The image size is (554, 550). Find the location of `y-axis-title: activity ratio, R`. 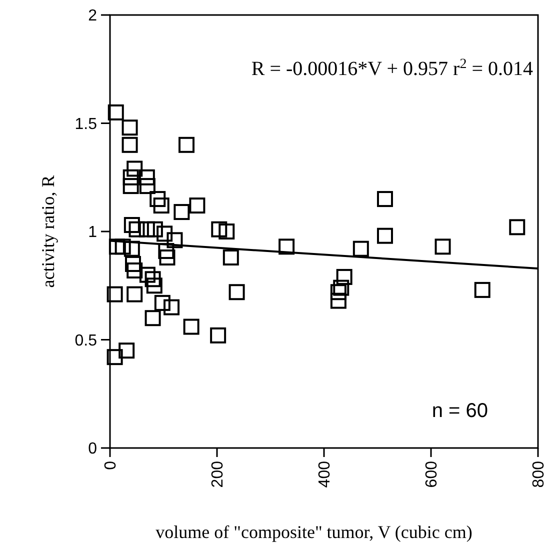

y-axis-title: activity ratio, R is located at coordinates (48, 231).